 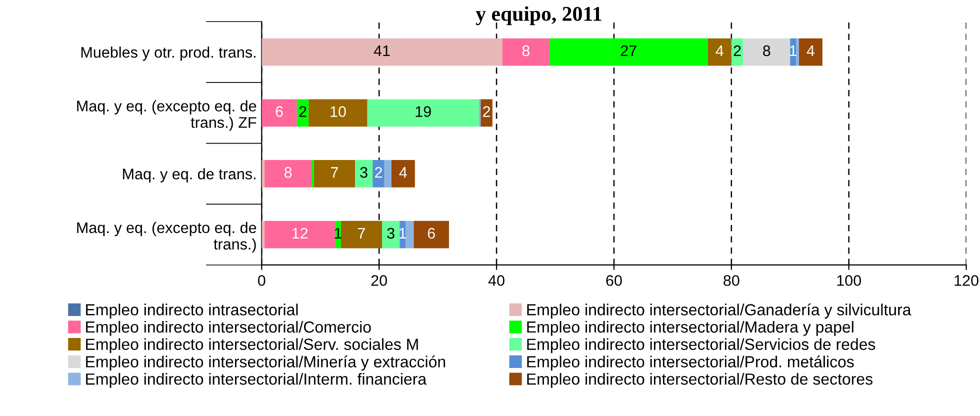 What do you see at coordinates (699, 380) in the screenshot?
I see `legend-label: Empleo indirecto intersectorial/Resto de sectores` at bounding box center [699, 380].